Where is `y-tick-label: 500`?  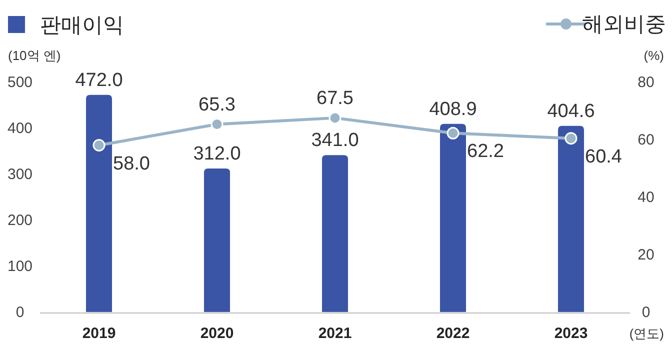 y-tick-label: 500 is located at coordinates (20, 82).